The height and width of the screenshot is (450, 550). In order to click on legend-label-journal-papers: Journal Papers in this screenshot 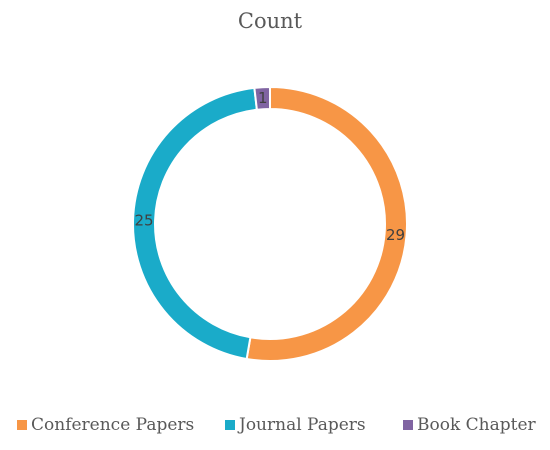, I will do `click(301, 425)`.